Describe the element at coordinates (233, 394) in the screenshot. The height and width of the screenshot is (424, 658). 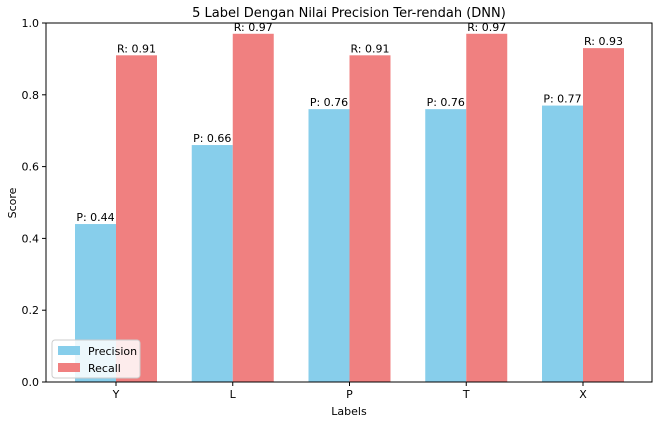
I see `x-tick-label: L` at that location.